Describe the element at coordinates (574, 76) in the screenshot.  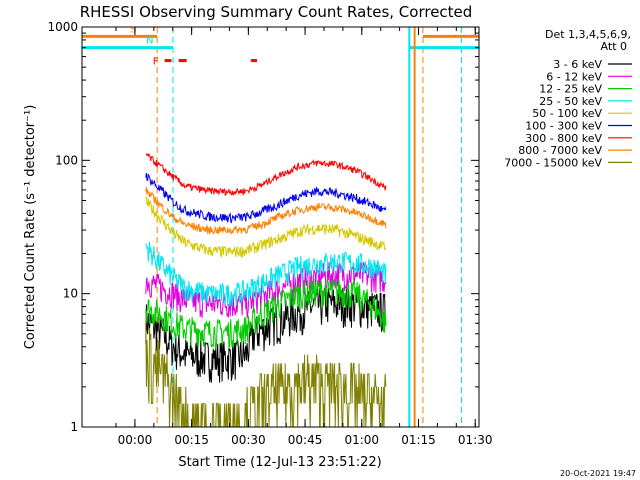
I see `legend-label-1: 6 - 12 keV` at that location.